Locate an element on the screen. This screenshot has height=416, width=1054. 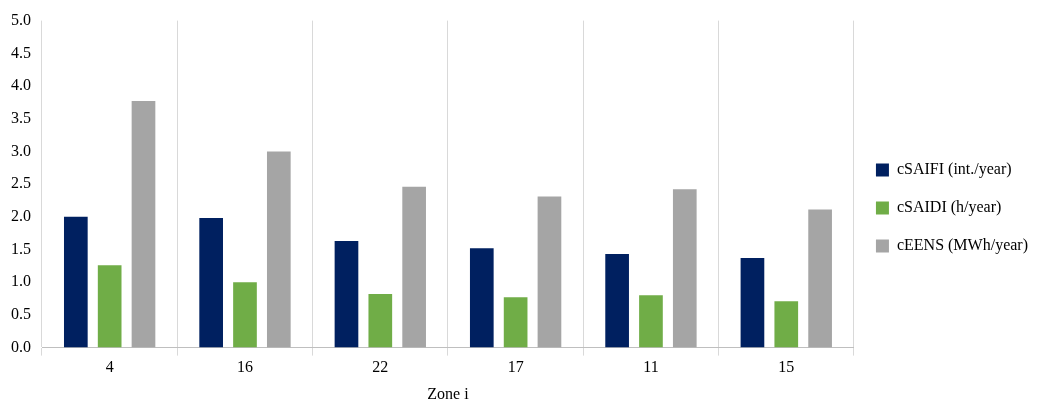
y-tick-label: 3.0 is located at coordinates (21, 150).